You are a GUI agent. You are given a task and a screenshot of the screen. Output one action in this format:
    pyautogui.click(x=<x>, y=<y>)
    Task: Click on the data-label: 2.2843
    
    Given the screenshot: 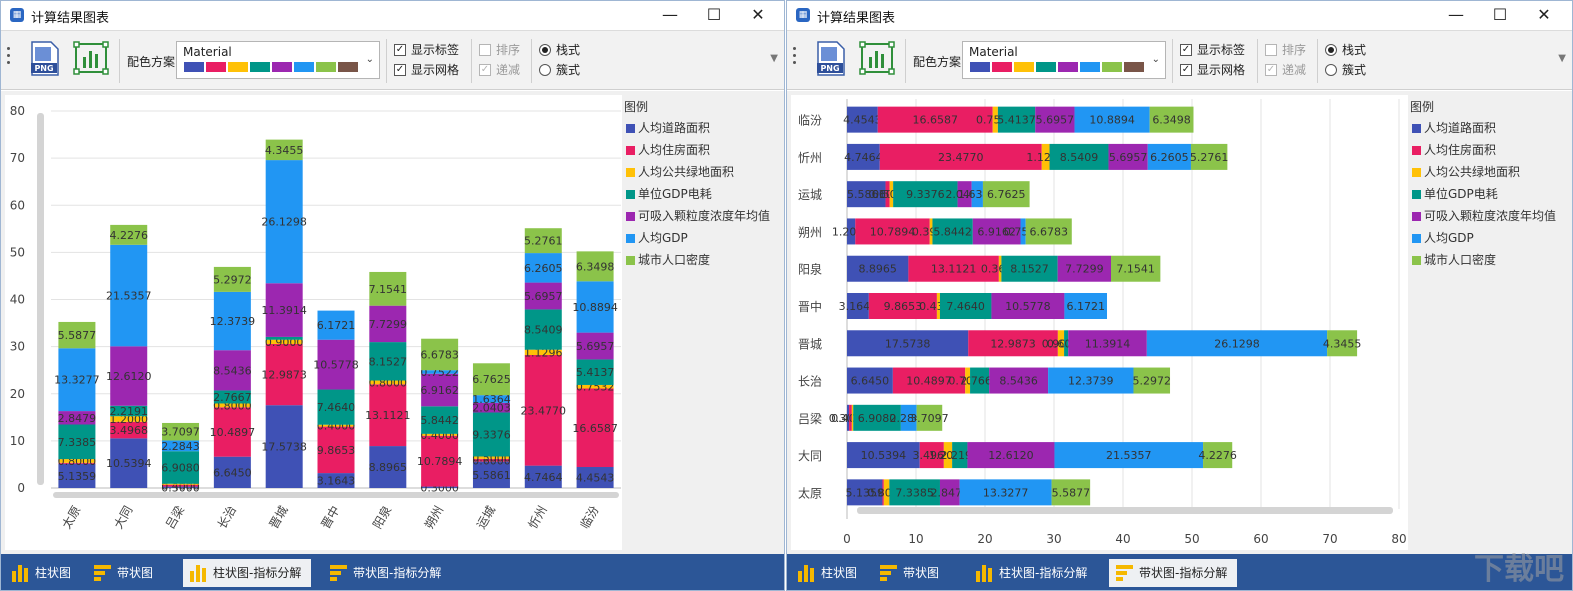 What is the action you would take?
    pyautogui.click(x=180, y=446)
    